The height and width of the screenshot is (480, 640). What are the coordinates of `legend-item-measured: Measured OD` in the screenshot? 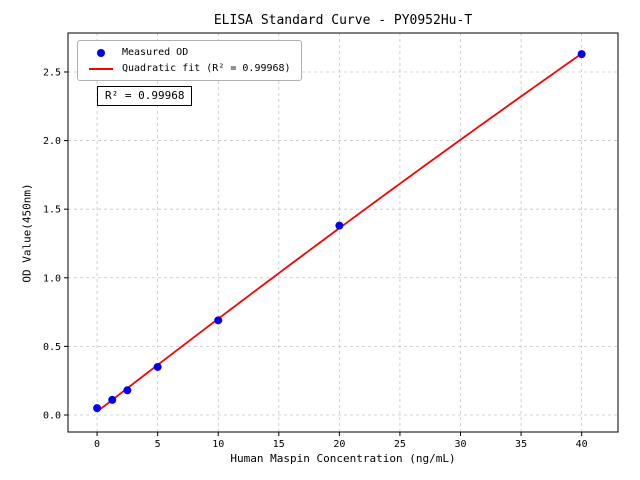 It's located at (188, 52).